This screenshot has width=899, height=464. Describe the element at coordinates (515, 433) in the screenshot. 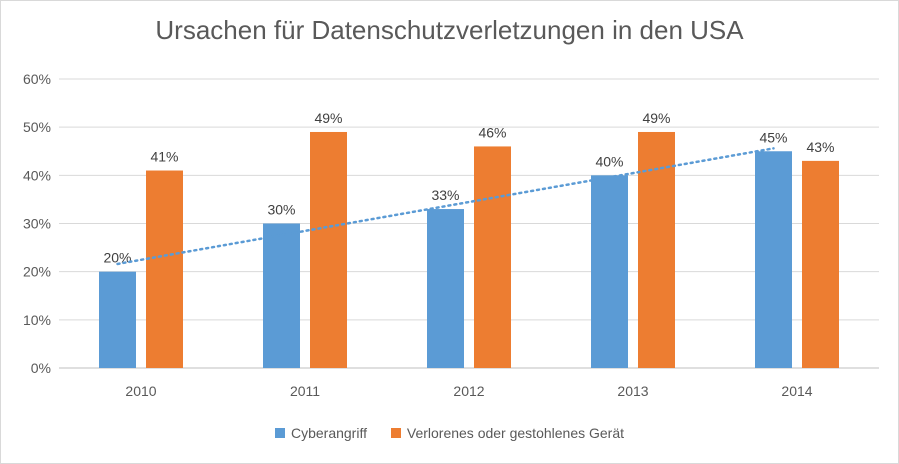

I see `legend-label-geraet: Verlorenes oder gestohlenes Gerät` at that location.